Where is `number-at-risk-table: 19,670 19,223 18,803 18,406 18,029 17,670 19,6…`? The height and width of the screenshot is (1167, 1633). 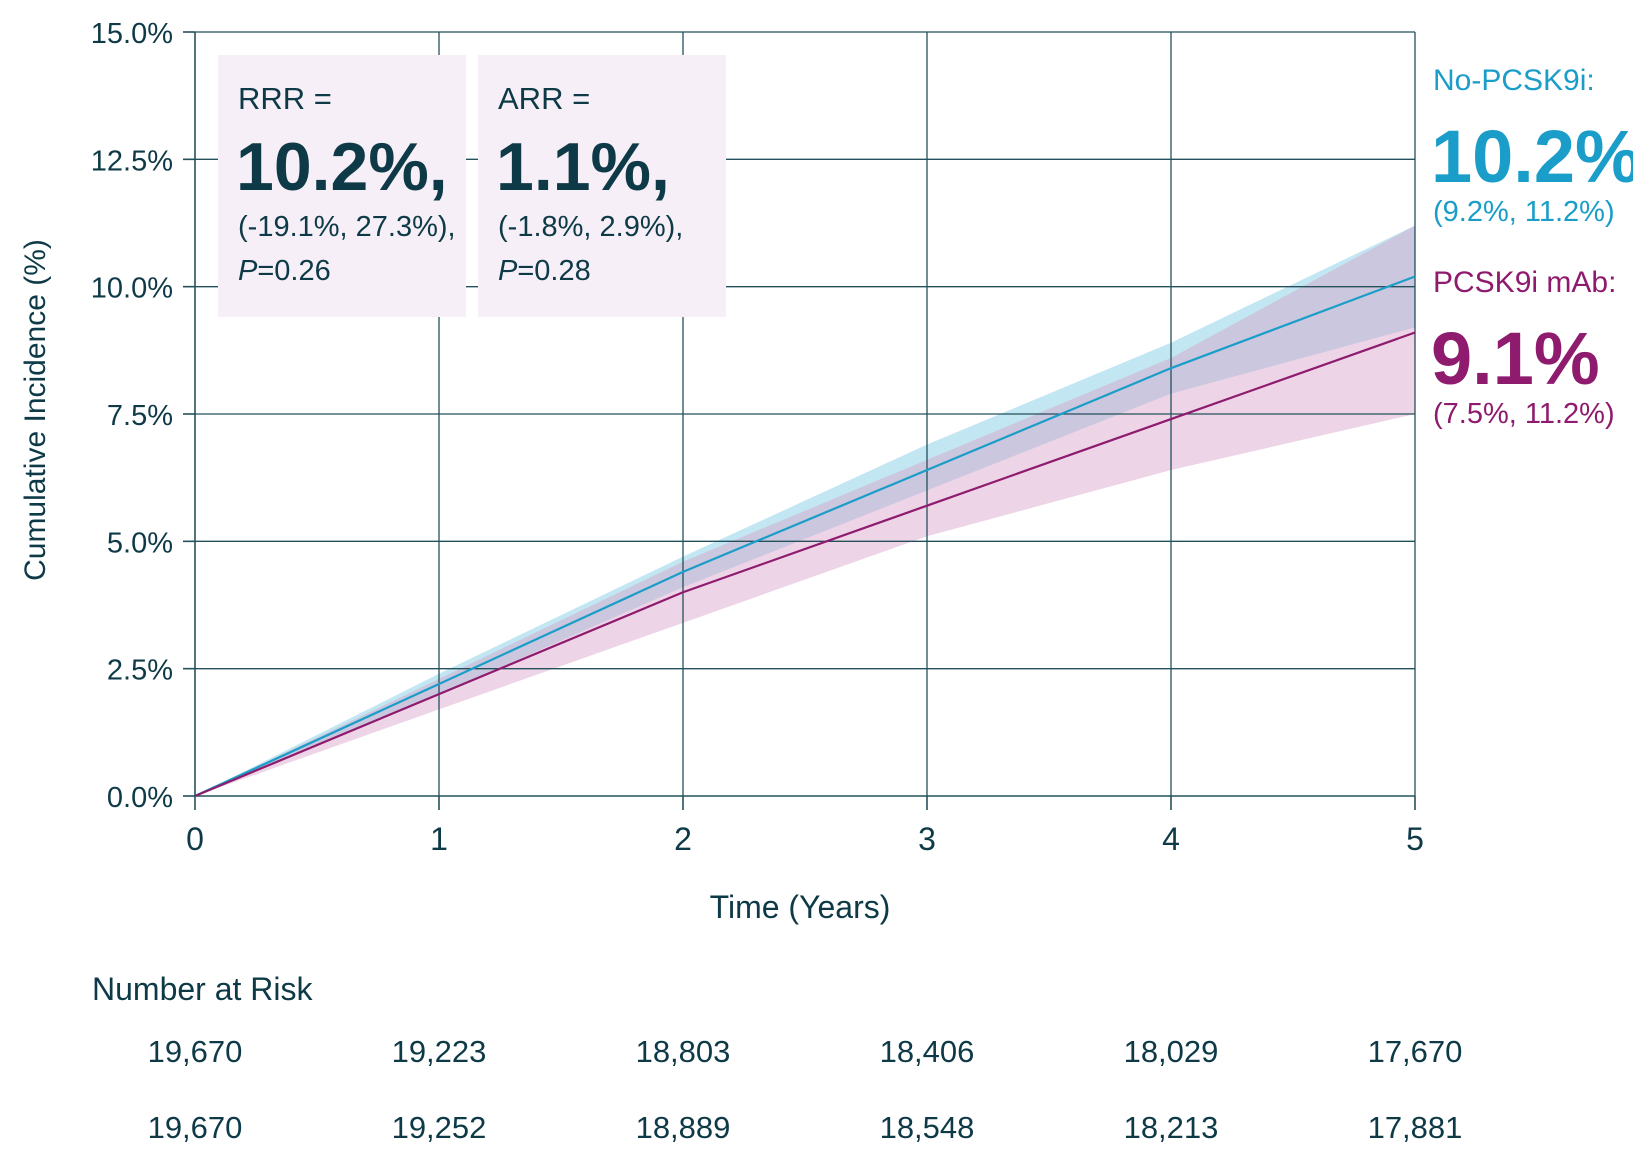 number-at-risk-table: 19,670 19,223 18,803 18,406 18,029 17,670 19,6… is located at coordinates (805, 1089).